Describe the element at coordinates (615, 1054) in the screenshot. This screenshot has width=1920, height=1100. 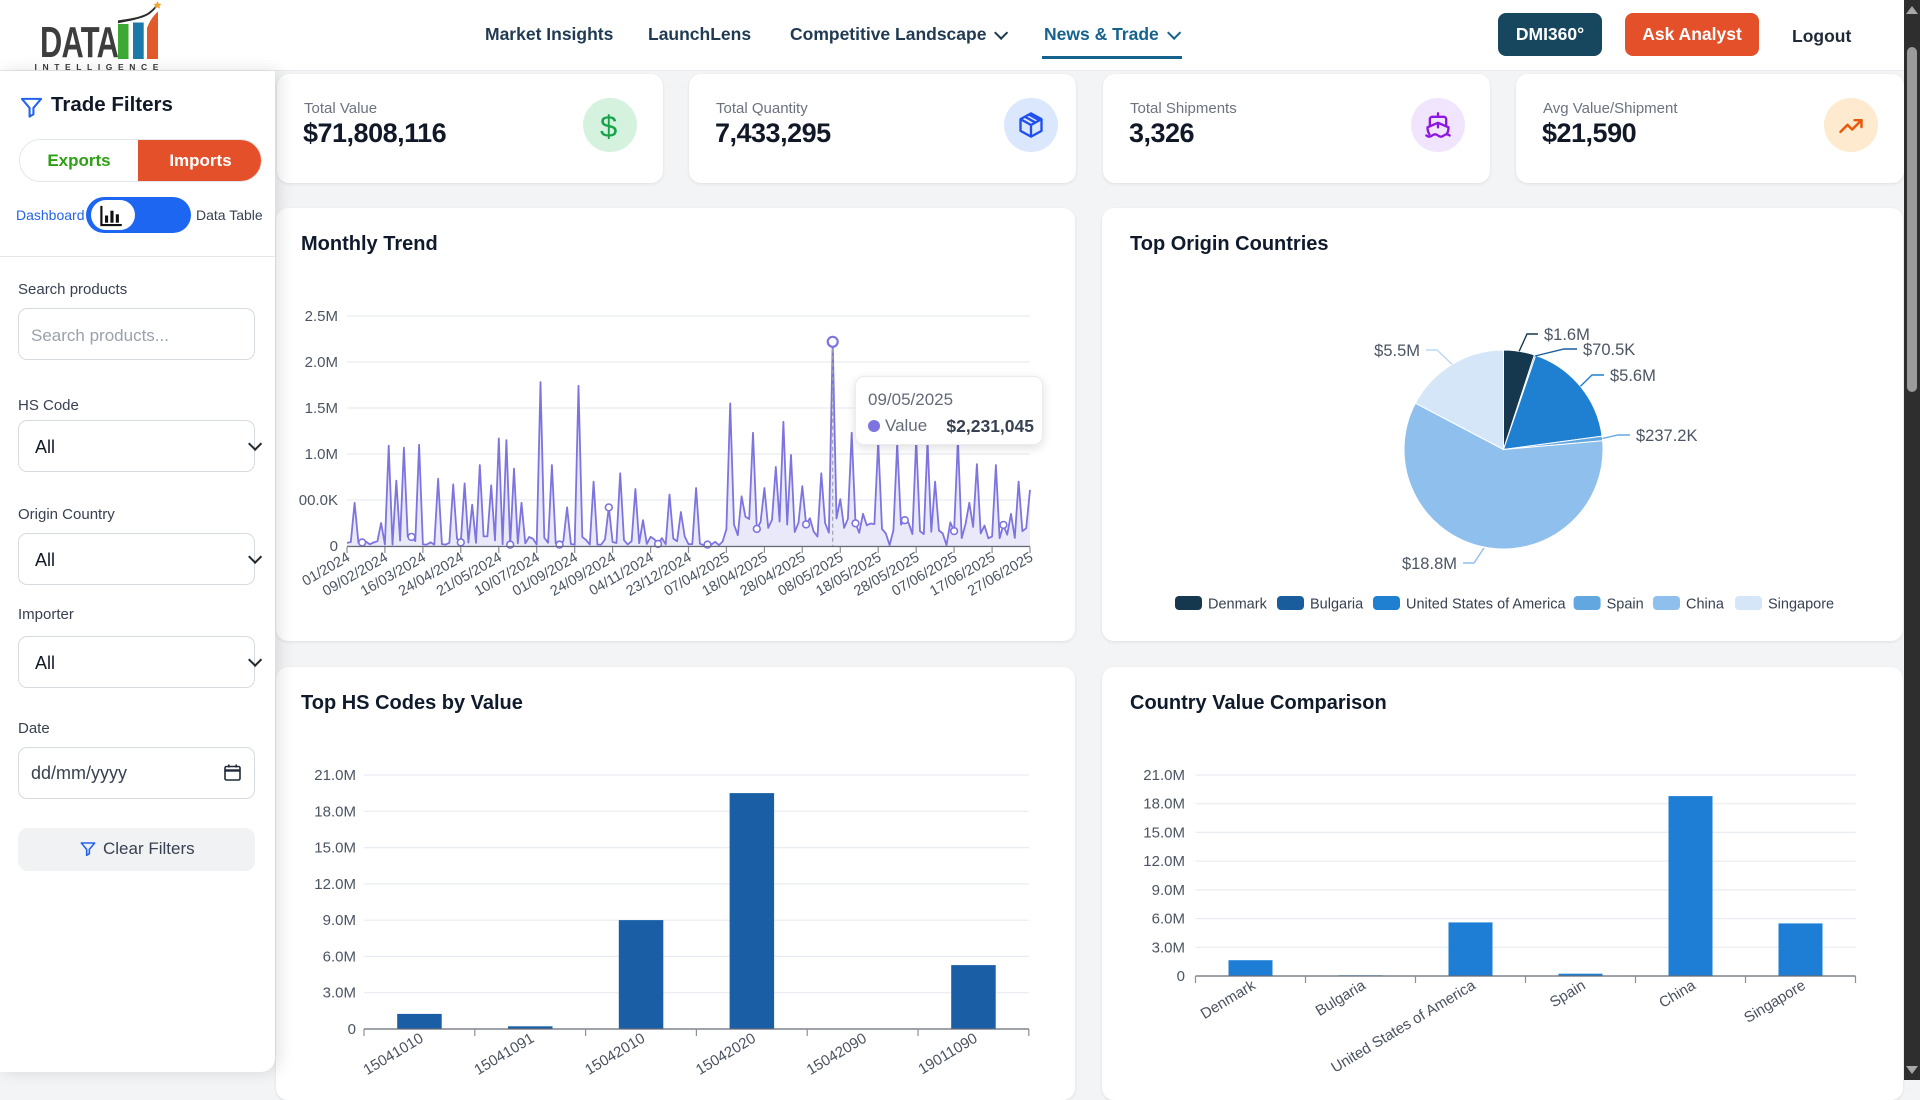
I see `svg-text: 15042010` at that location.